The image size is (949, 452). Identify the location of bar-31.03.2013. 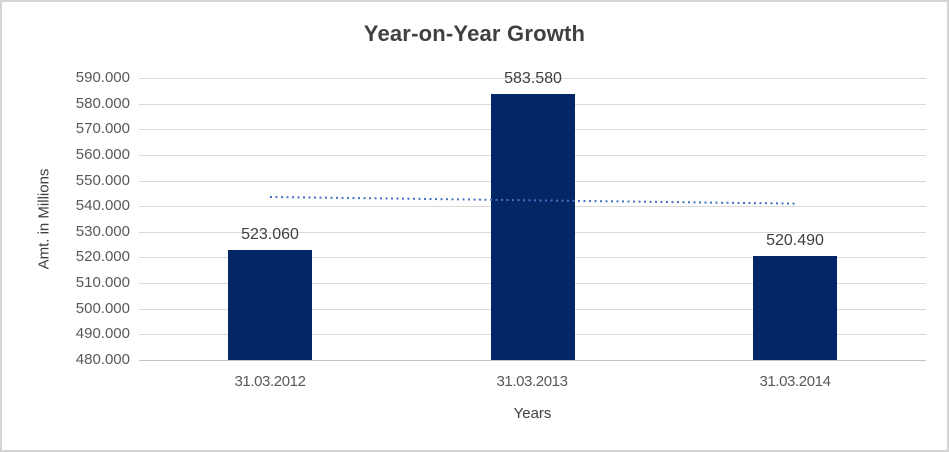
(533, 227).